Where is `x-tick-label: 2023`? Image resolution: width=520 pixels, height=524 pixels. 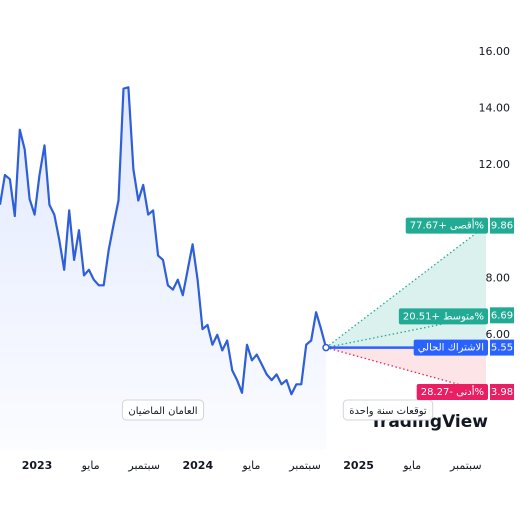
x-tick-label: 2023 is located at coordinates (37, 465).